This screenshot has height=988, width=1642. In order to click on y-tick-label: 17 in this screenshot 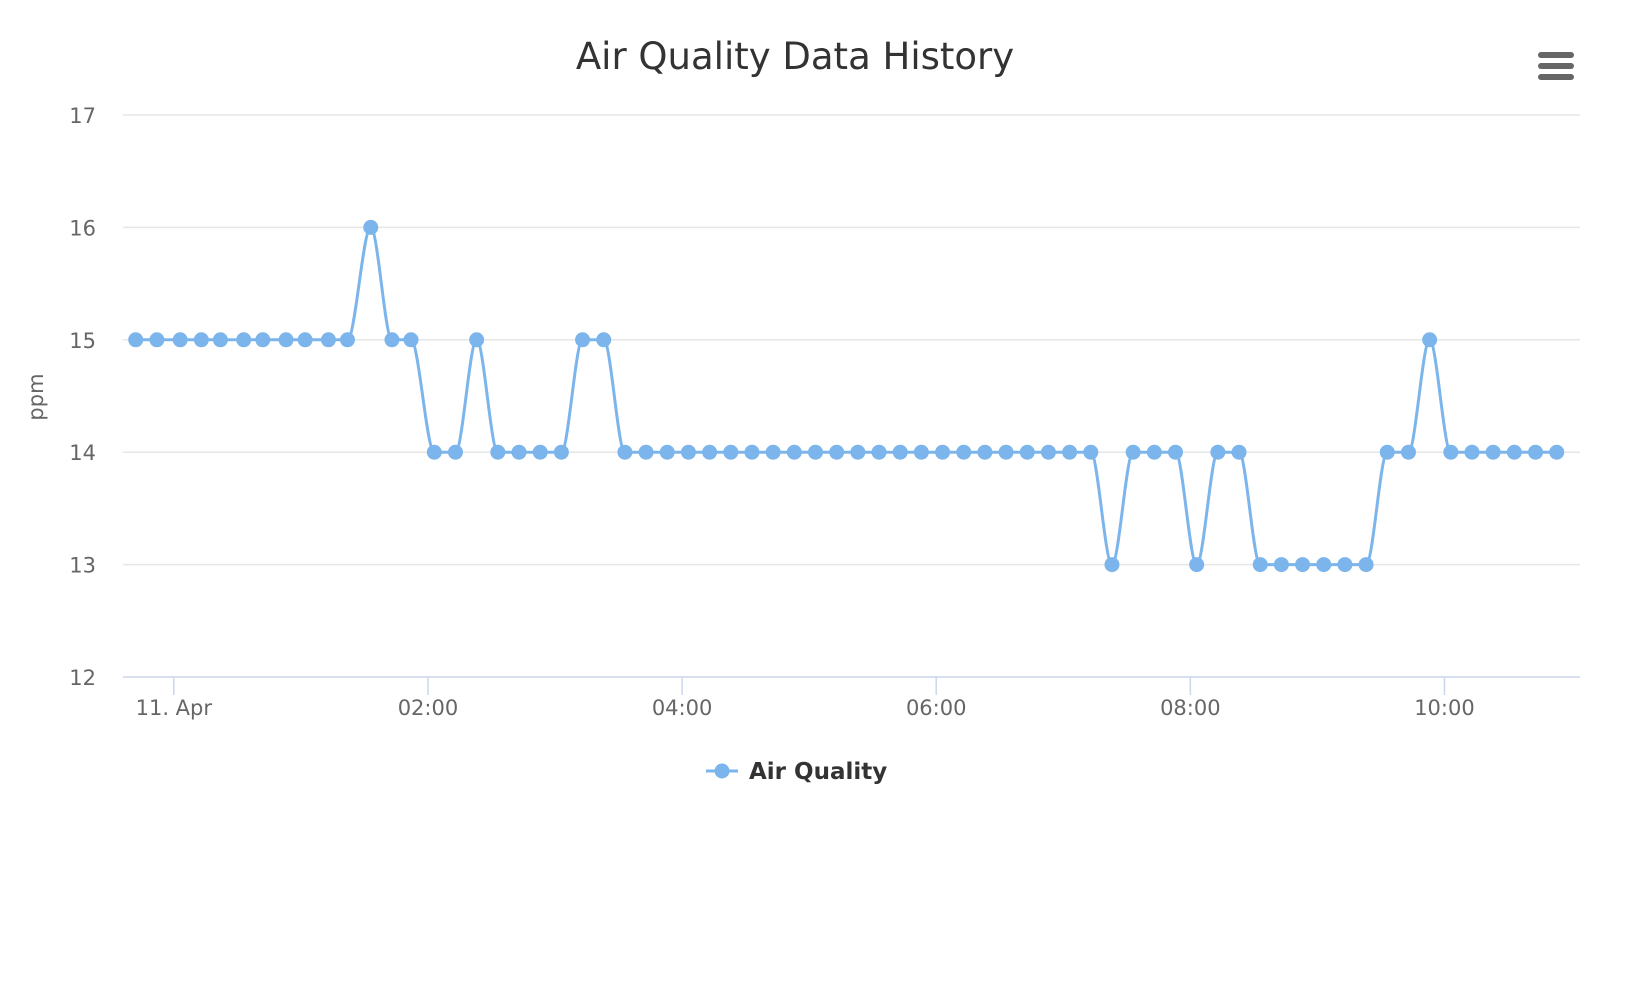, I will do `click(82, 116)`.